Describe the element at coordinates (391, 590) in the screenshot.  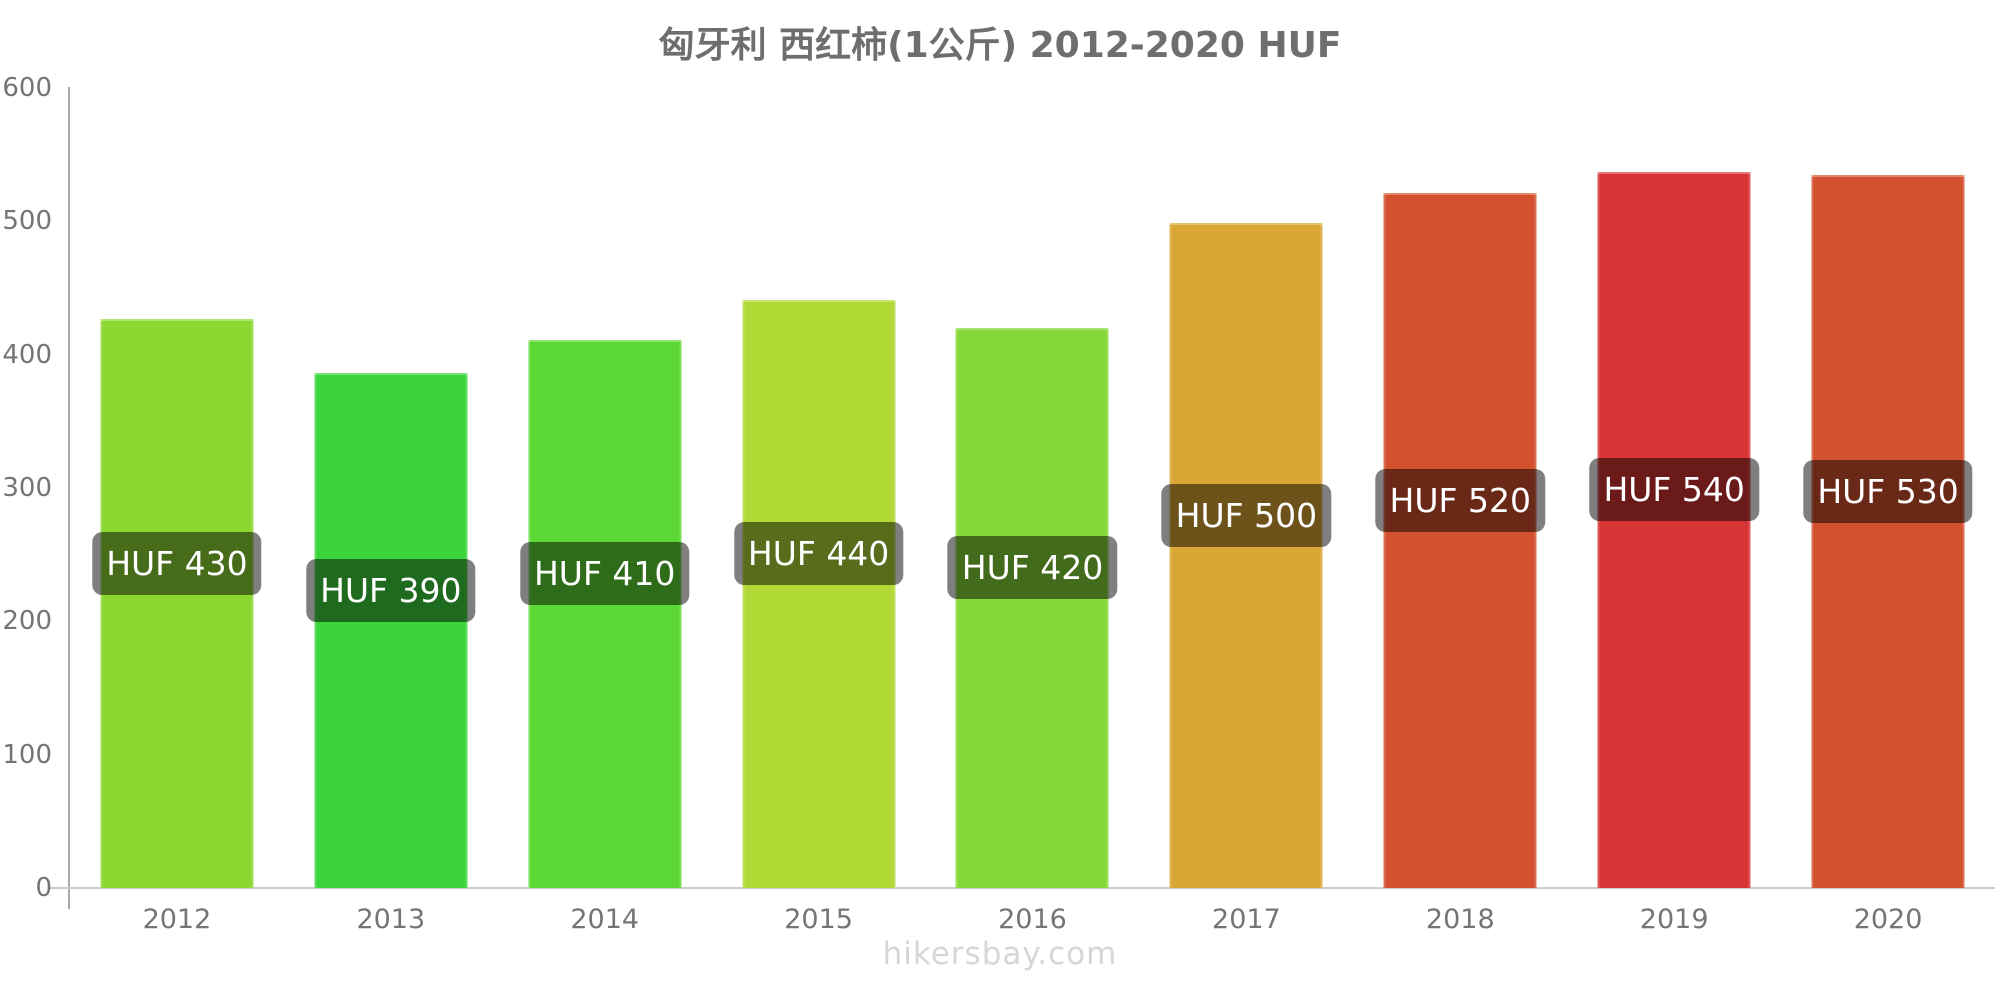
I see `value-label-2013: HUF 390` at that location.